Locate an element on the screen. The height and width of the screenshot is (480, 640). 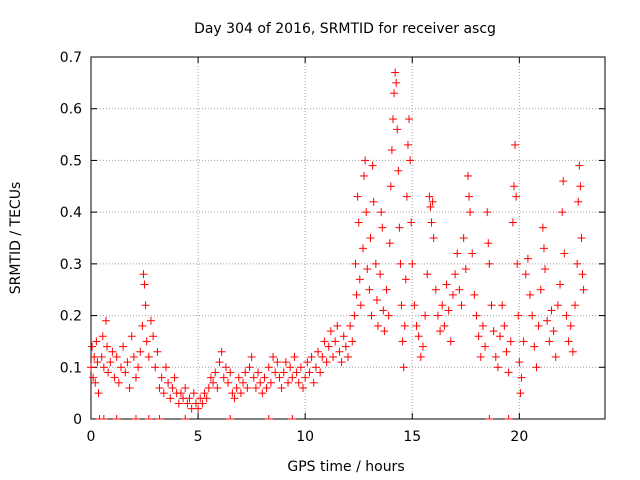
x-axis-label: GPS time / hours is located at coordinates (345, 467).